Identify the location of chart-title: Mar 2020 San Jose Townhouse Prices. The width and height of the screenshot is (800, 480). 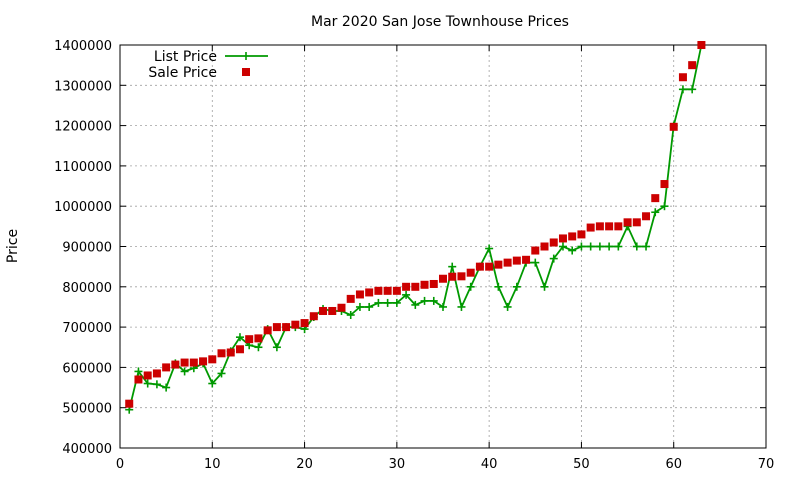
(440, 22).